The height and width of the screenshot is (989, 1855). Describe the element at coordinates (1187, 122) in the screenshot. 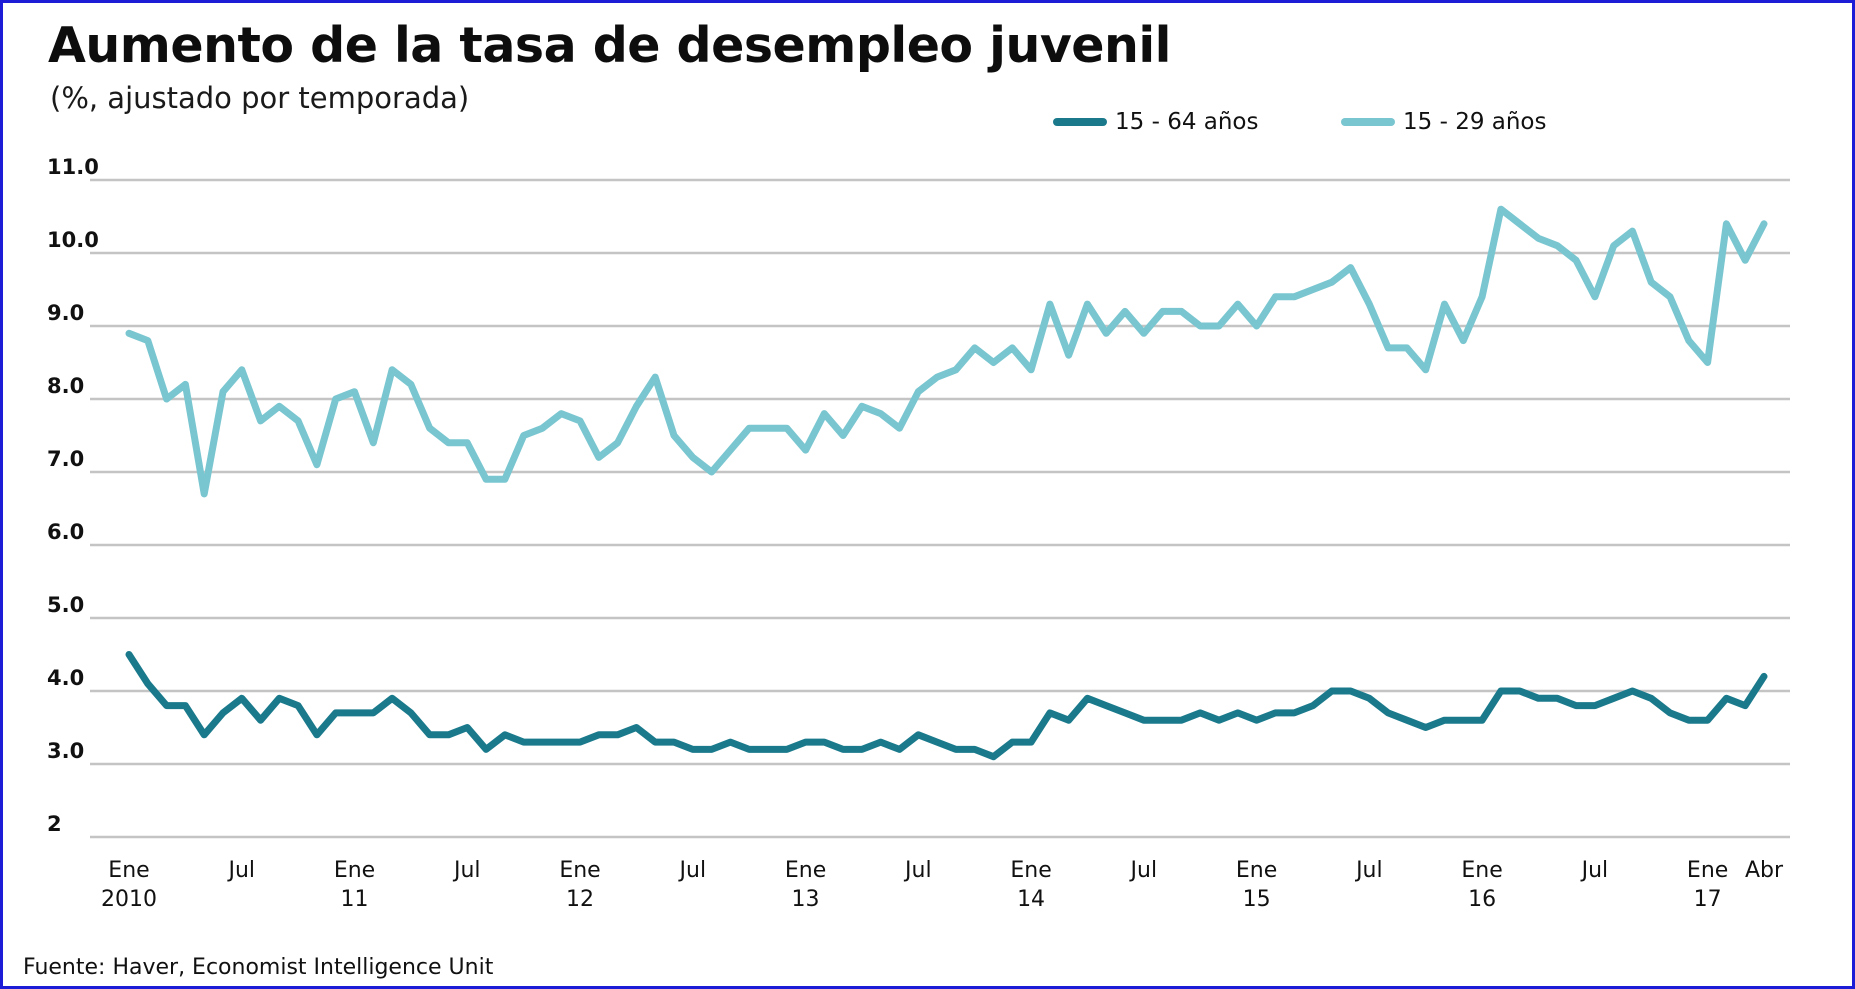

I see `legend-label-15-64: 15 - 64 años` at that location.